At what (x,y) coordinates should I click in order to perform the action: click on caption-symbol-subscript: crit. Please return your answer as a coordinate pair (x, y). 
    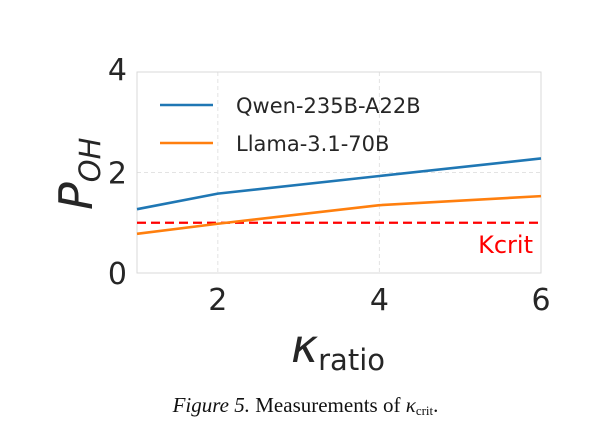
    Looking at the image, I should click on (424, 410).